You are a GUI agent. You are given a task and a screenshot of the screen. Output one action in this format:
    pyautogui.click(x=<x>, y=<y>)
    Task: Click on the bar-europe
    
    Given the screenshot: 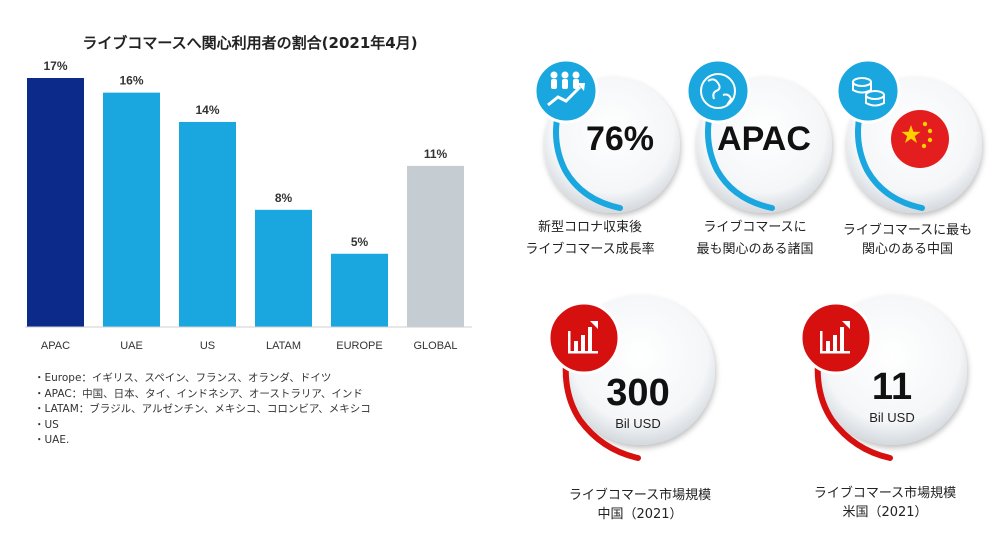 What is the action you would take?
    pyautogui.click(x=359, y=290)
    